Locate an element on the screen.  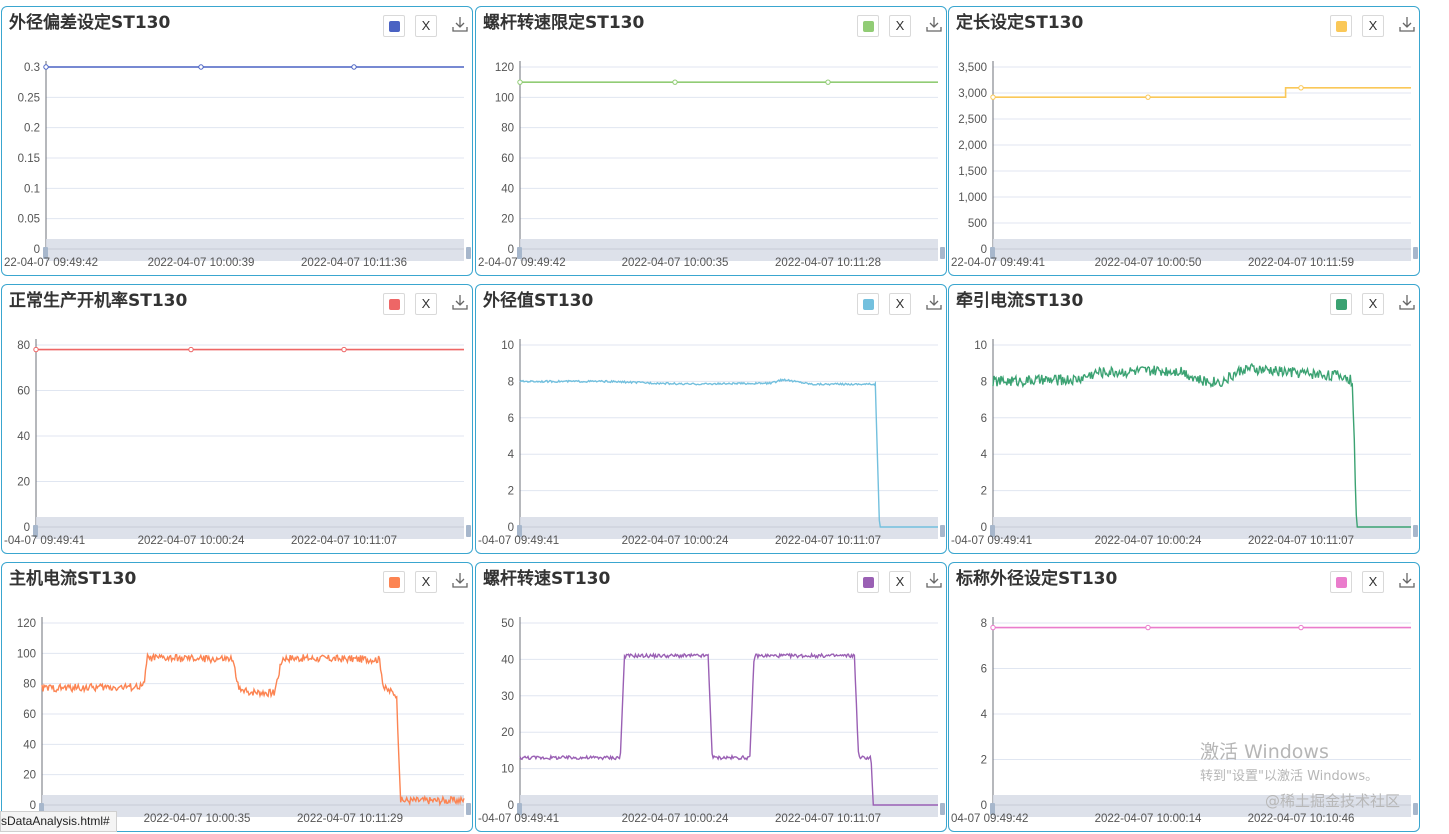
y-tick-label: 6 is located at coordinates (984, 670).